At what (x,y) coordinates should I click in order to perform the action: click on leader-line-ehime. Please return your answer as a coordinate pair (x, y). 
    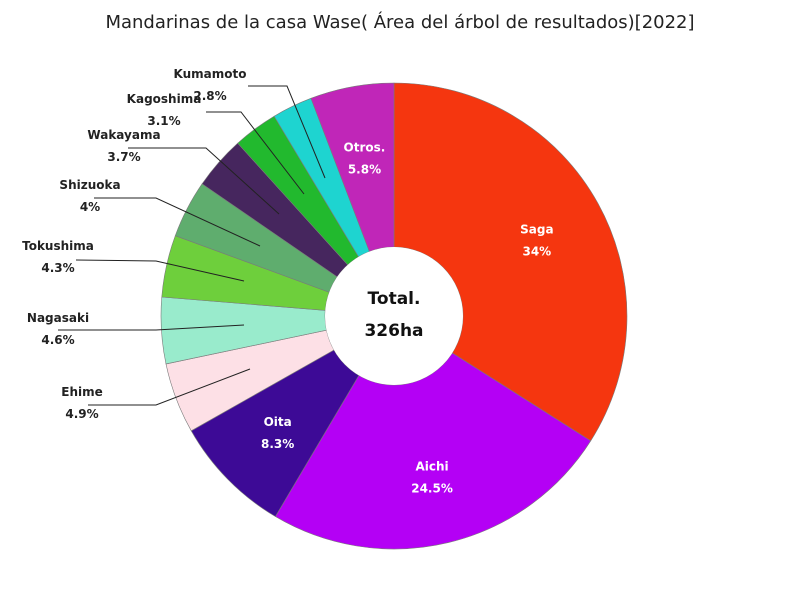
    Looking at the image, I should click on (169, 387).